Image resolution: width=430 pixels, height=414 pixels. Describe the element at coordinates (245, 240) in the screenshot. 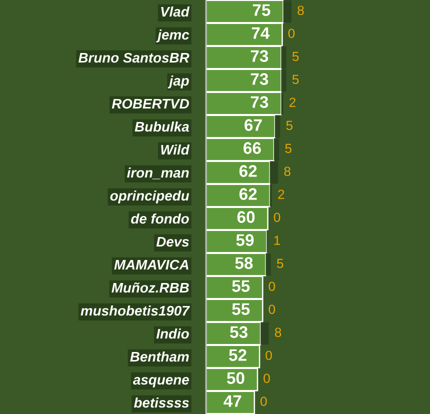

I see `data-label: 59` at that location.